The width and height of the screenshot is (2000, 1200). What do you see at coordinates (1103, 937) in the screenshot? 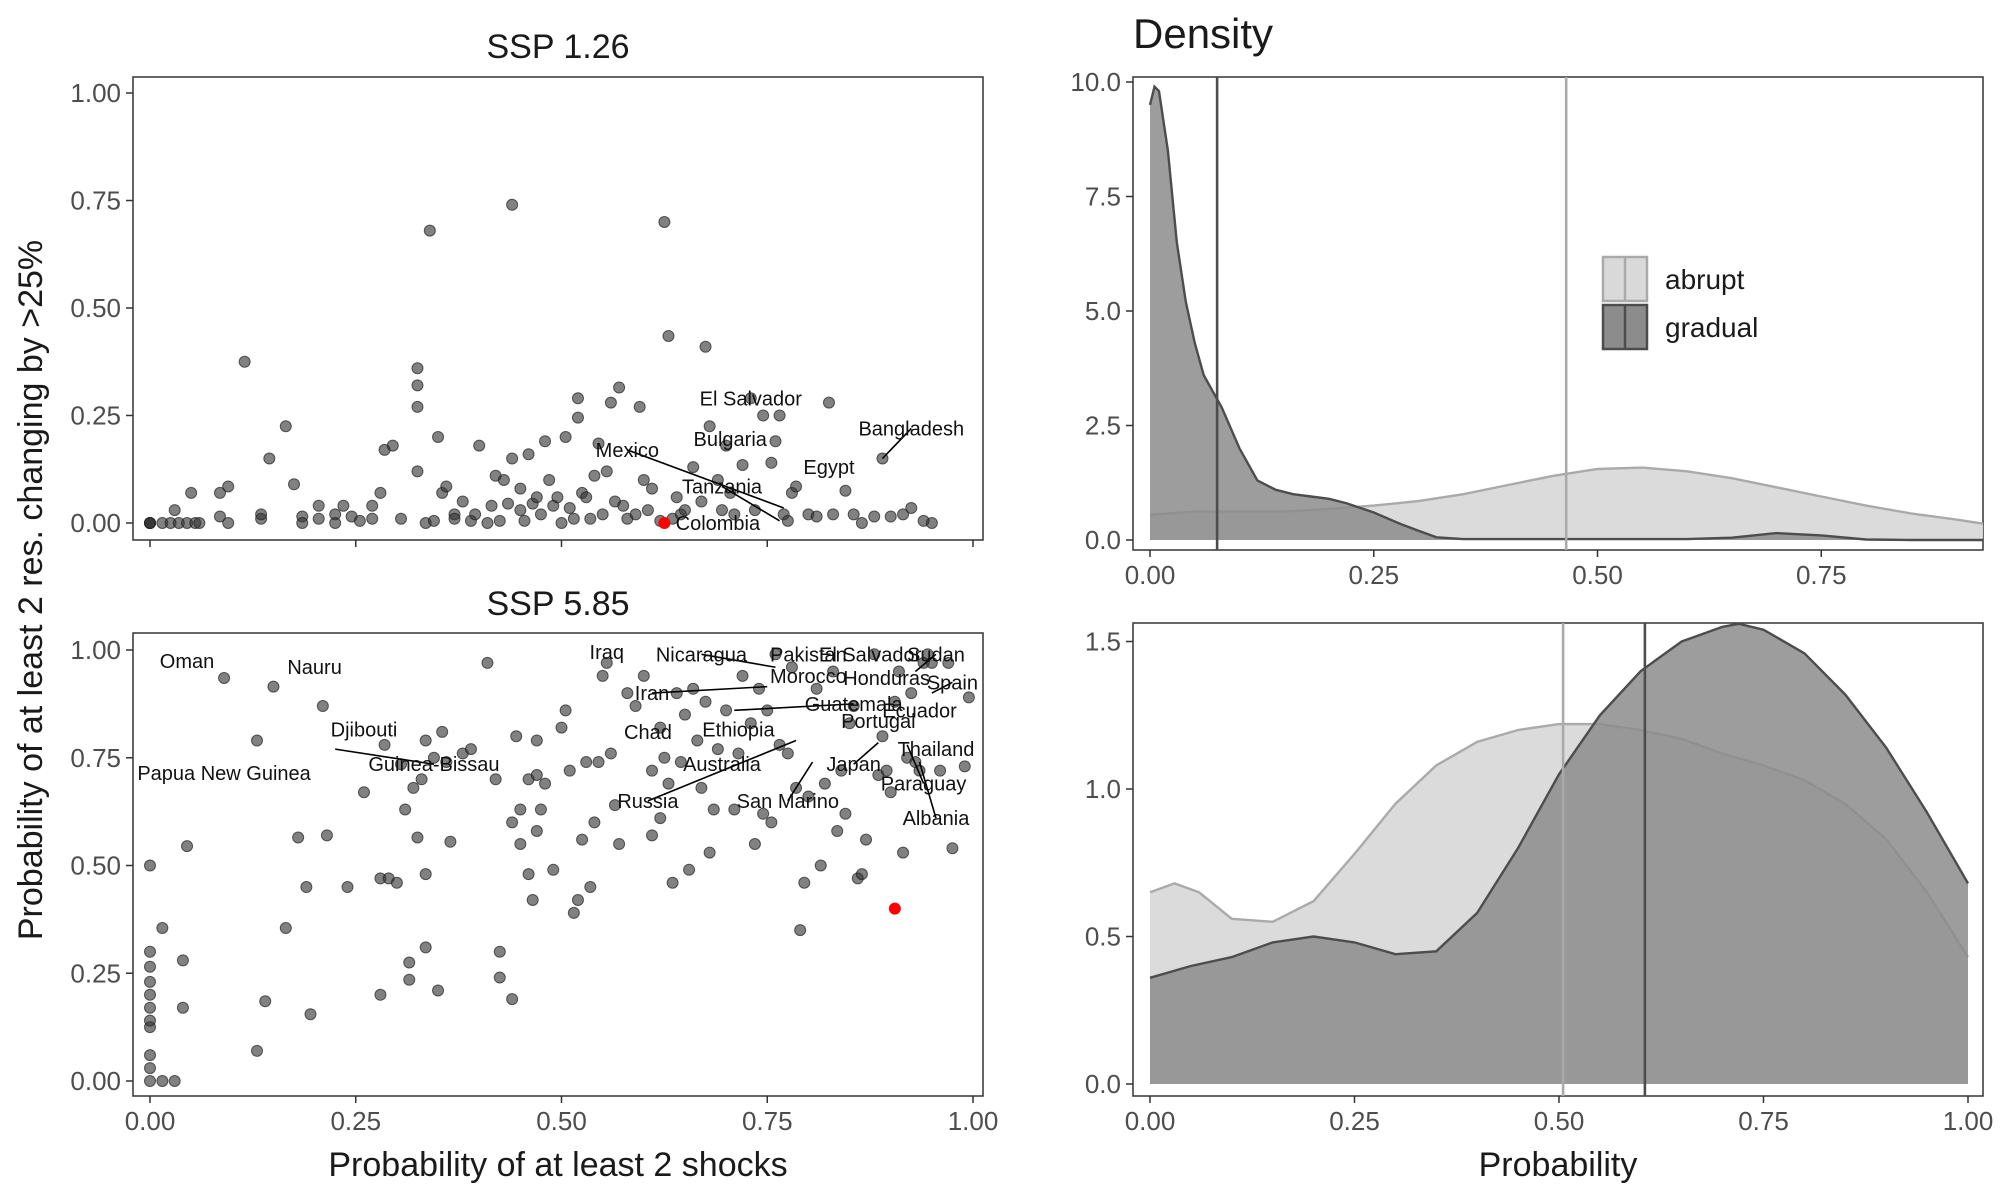
I see `y-tick-label: 0.5` at bounding box center [1103, 937].